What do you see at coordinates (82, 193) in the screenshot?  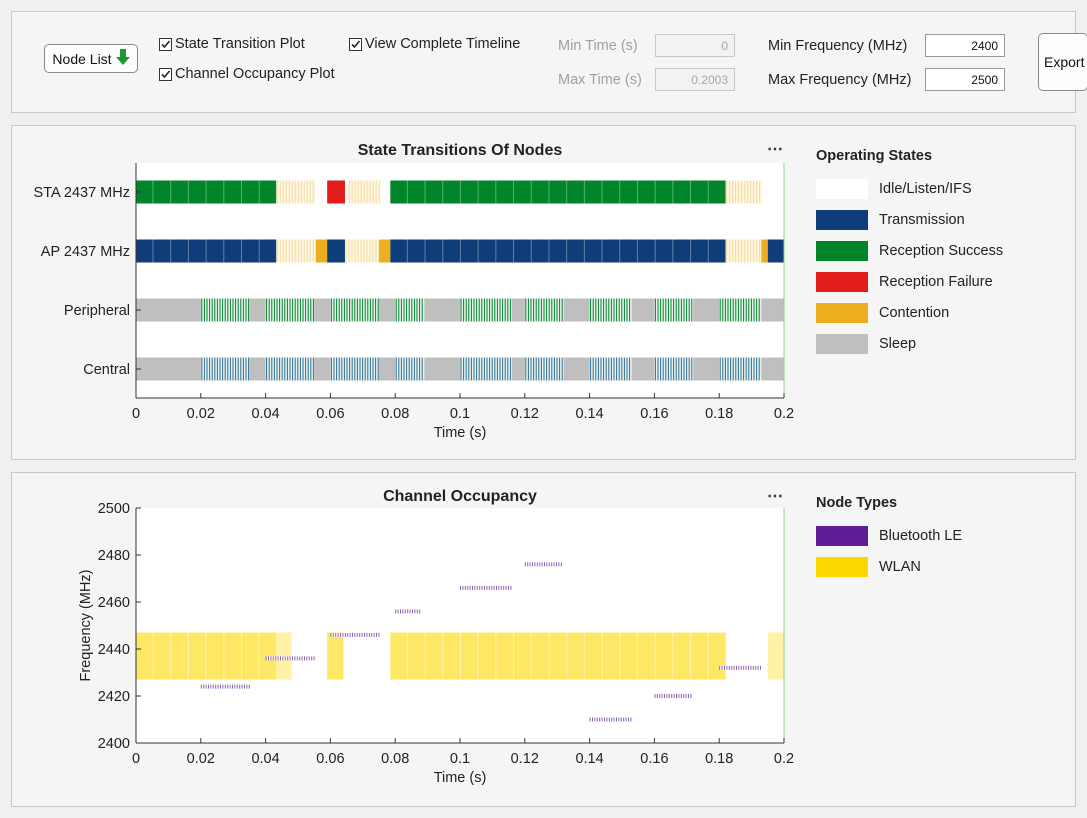 I see `row-label: STA 2437 MHz` at bounding box center [82, 193].